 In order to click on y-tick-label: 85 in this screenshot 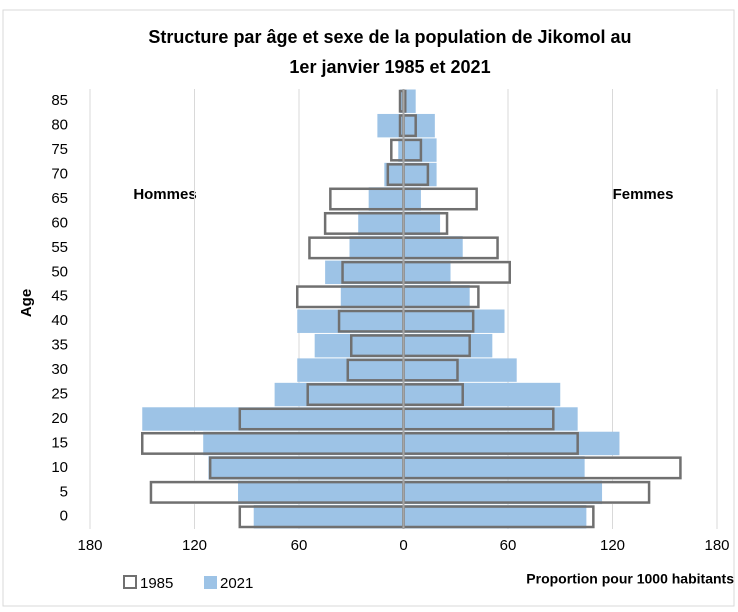, I will do `click(59, 100)`.